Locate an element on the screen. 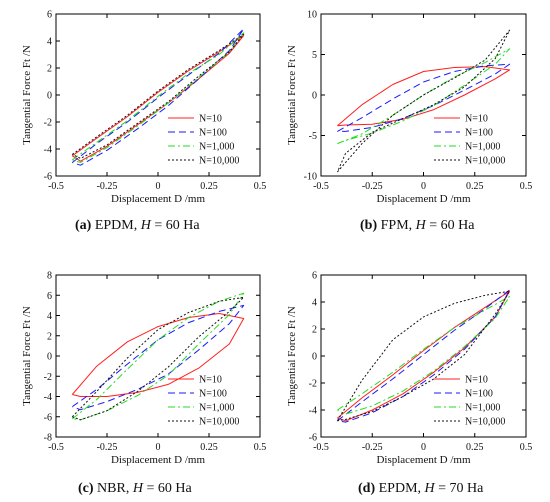  panel-d-series-3-line is located at coordinates (423, 356).